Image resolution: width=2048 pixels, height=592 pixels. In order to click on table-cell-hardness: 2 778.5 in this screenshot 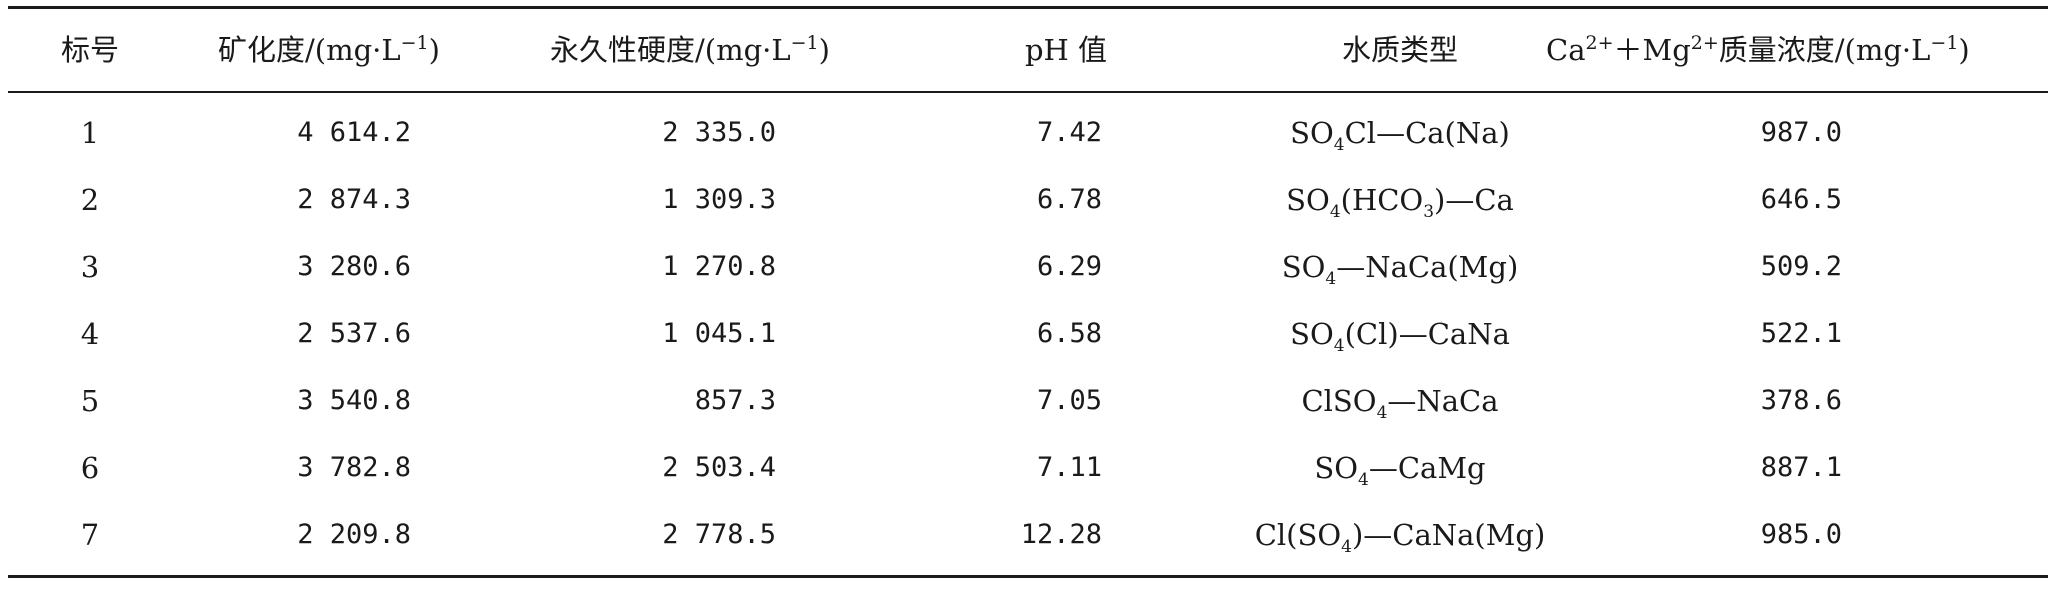, I will do `click(719, 534)`.